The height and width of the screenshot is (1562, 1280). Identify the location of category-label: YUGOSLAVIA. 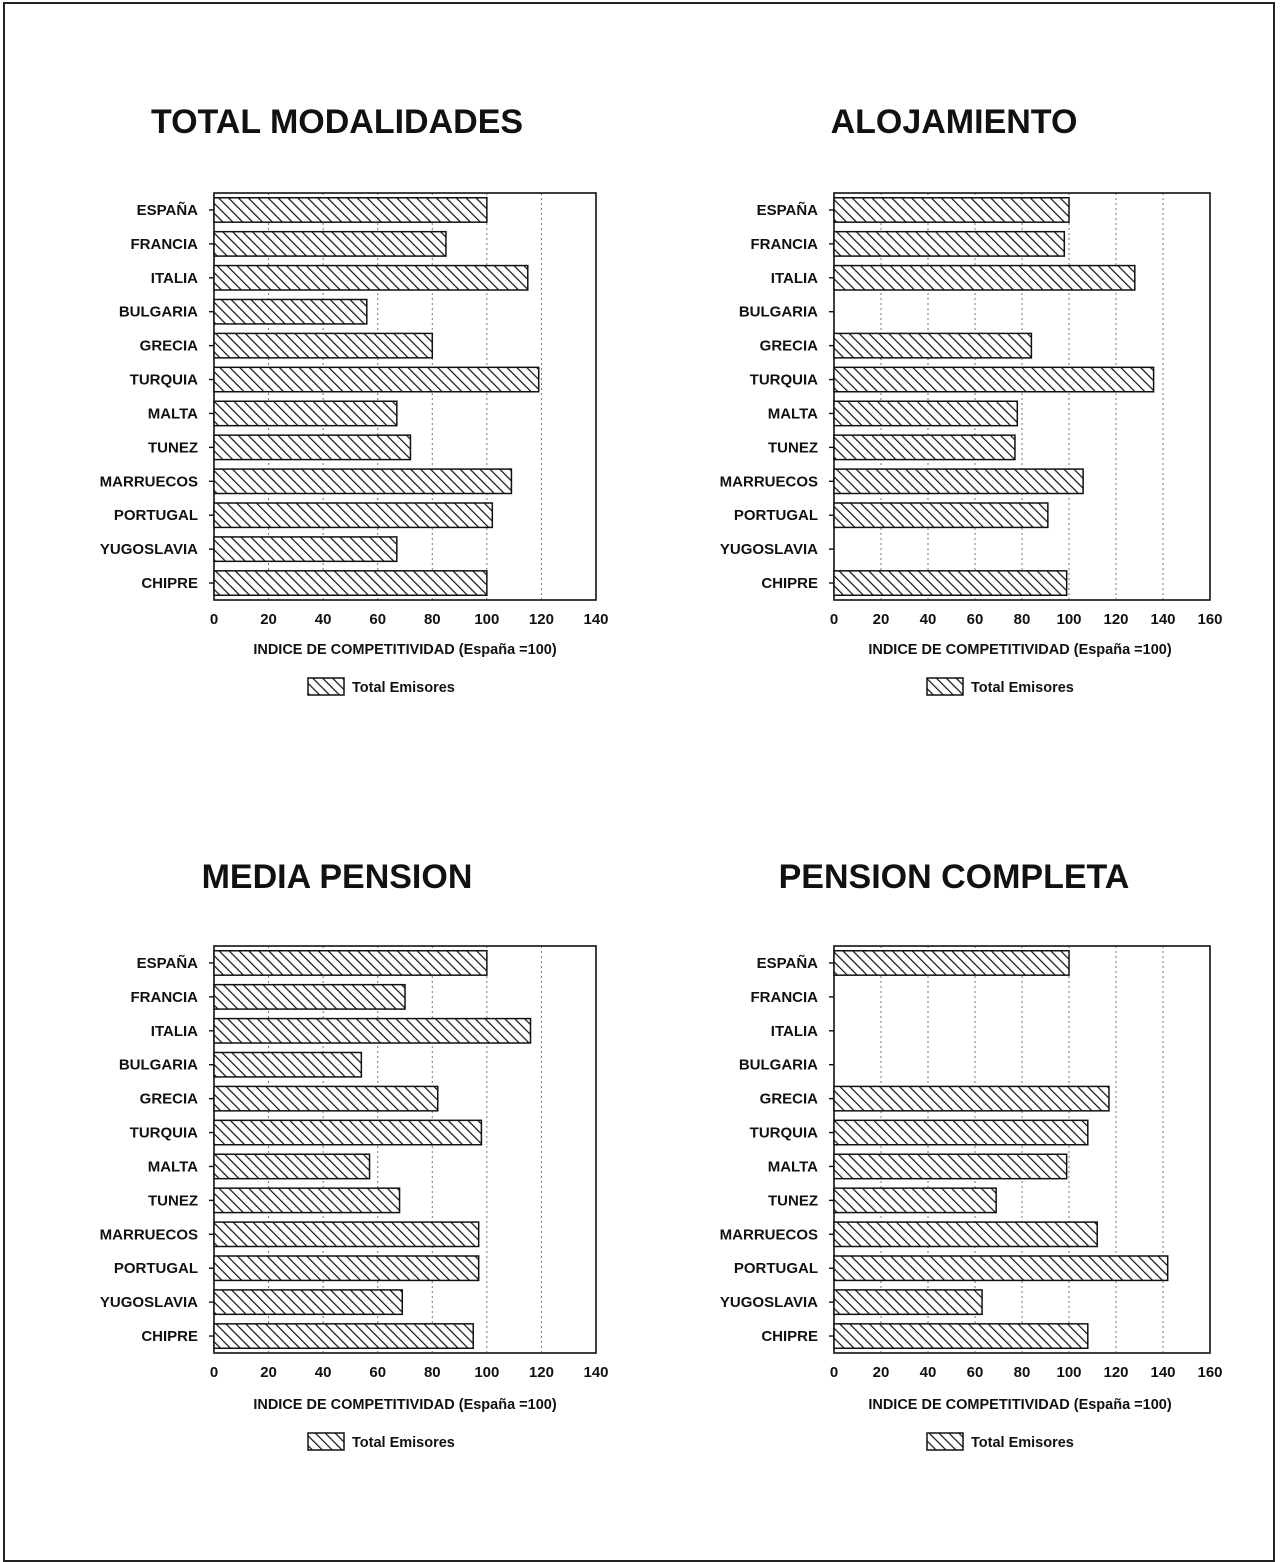
(149, 1302).